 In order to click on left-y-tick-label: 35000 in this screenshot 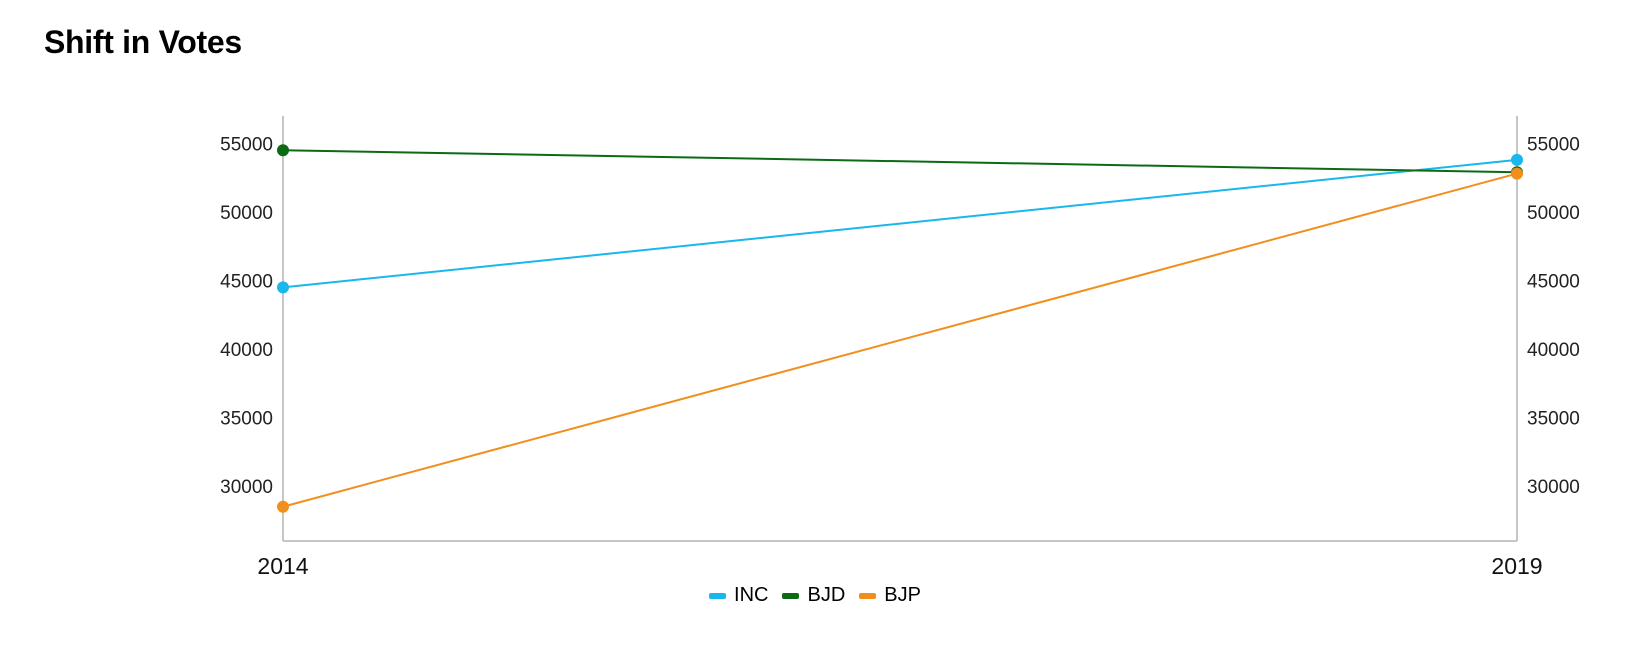, I will do `click(246, 419)`.